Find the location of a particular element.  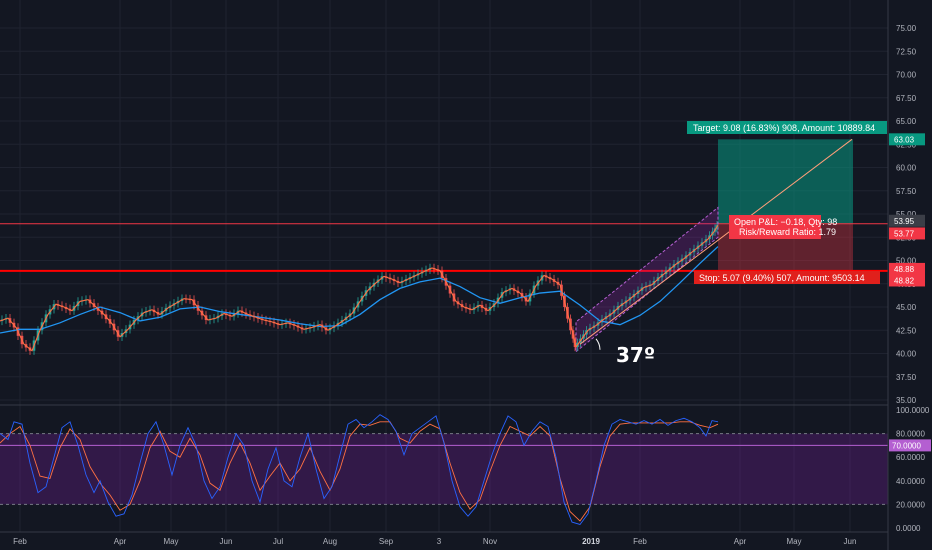

price-tick-label: 70.00 is located at coordinates (906, 75).